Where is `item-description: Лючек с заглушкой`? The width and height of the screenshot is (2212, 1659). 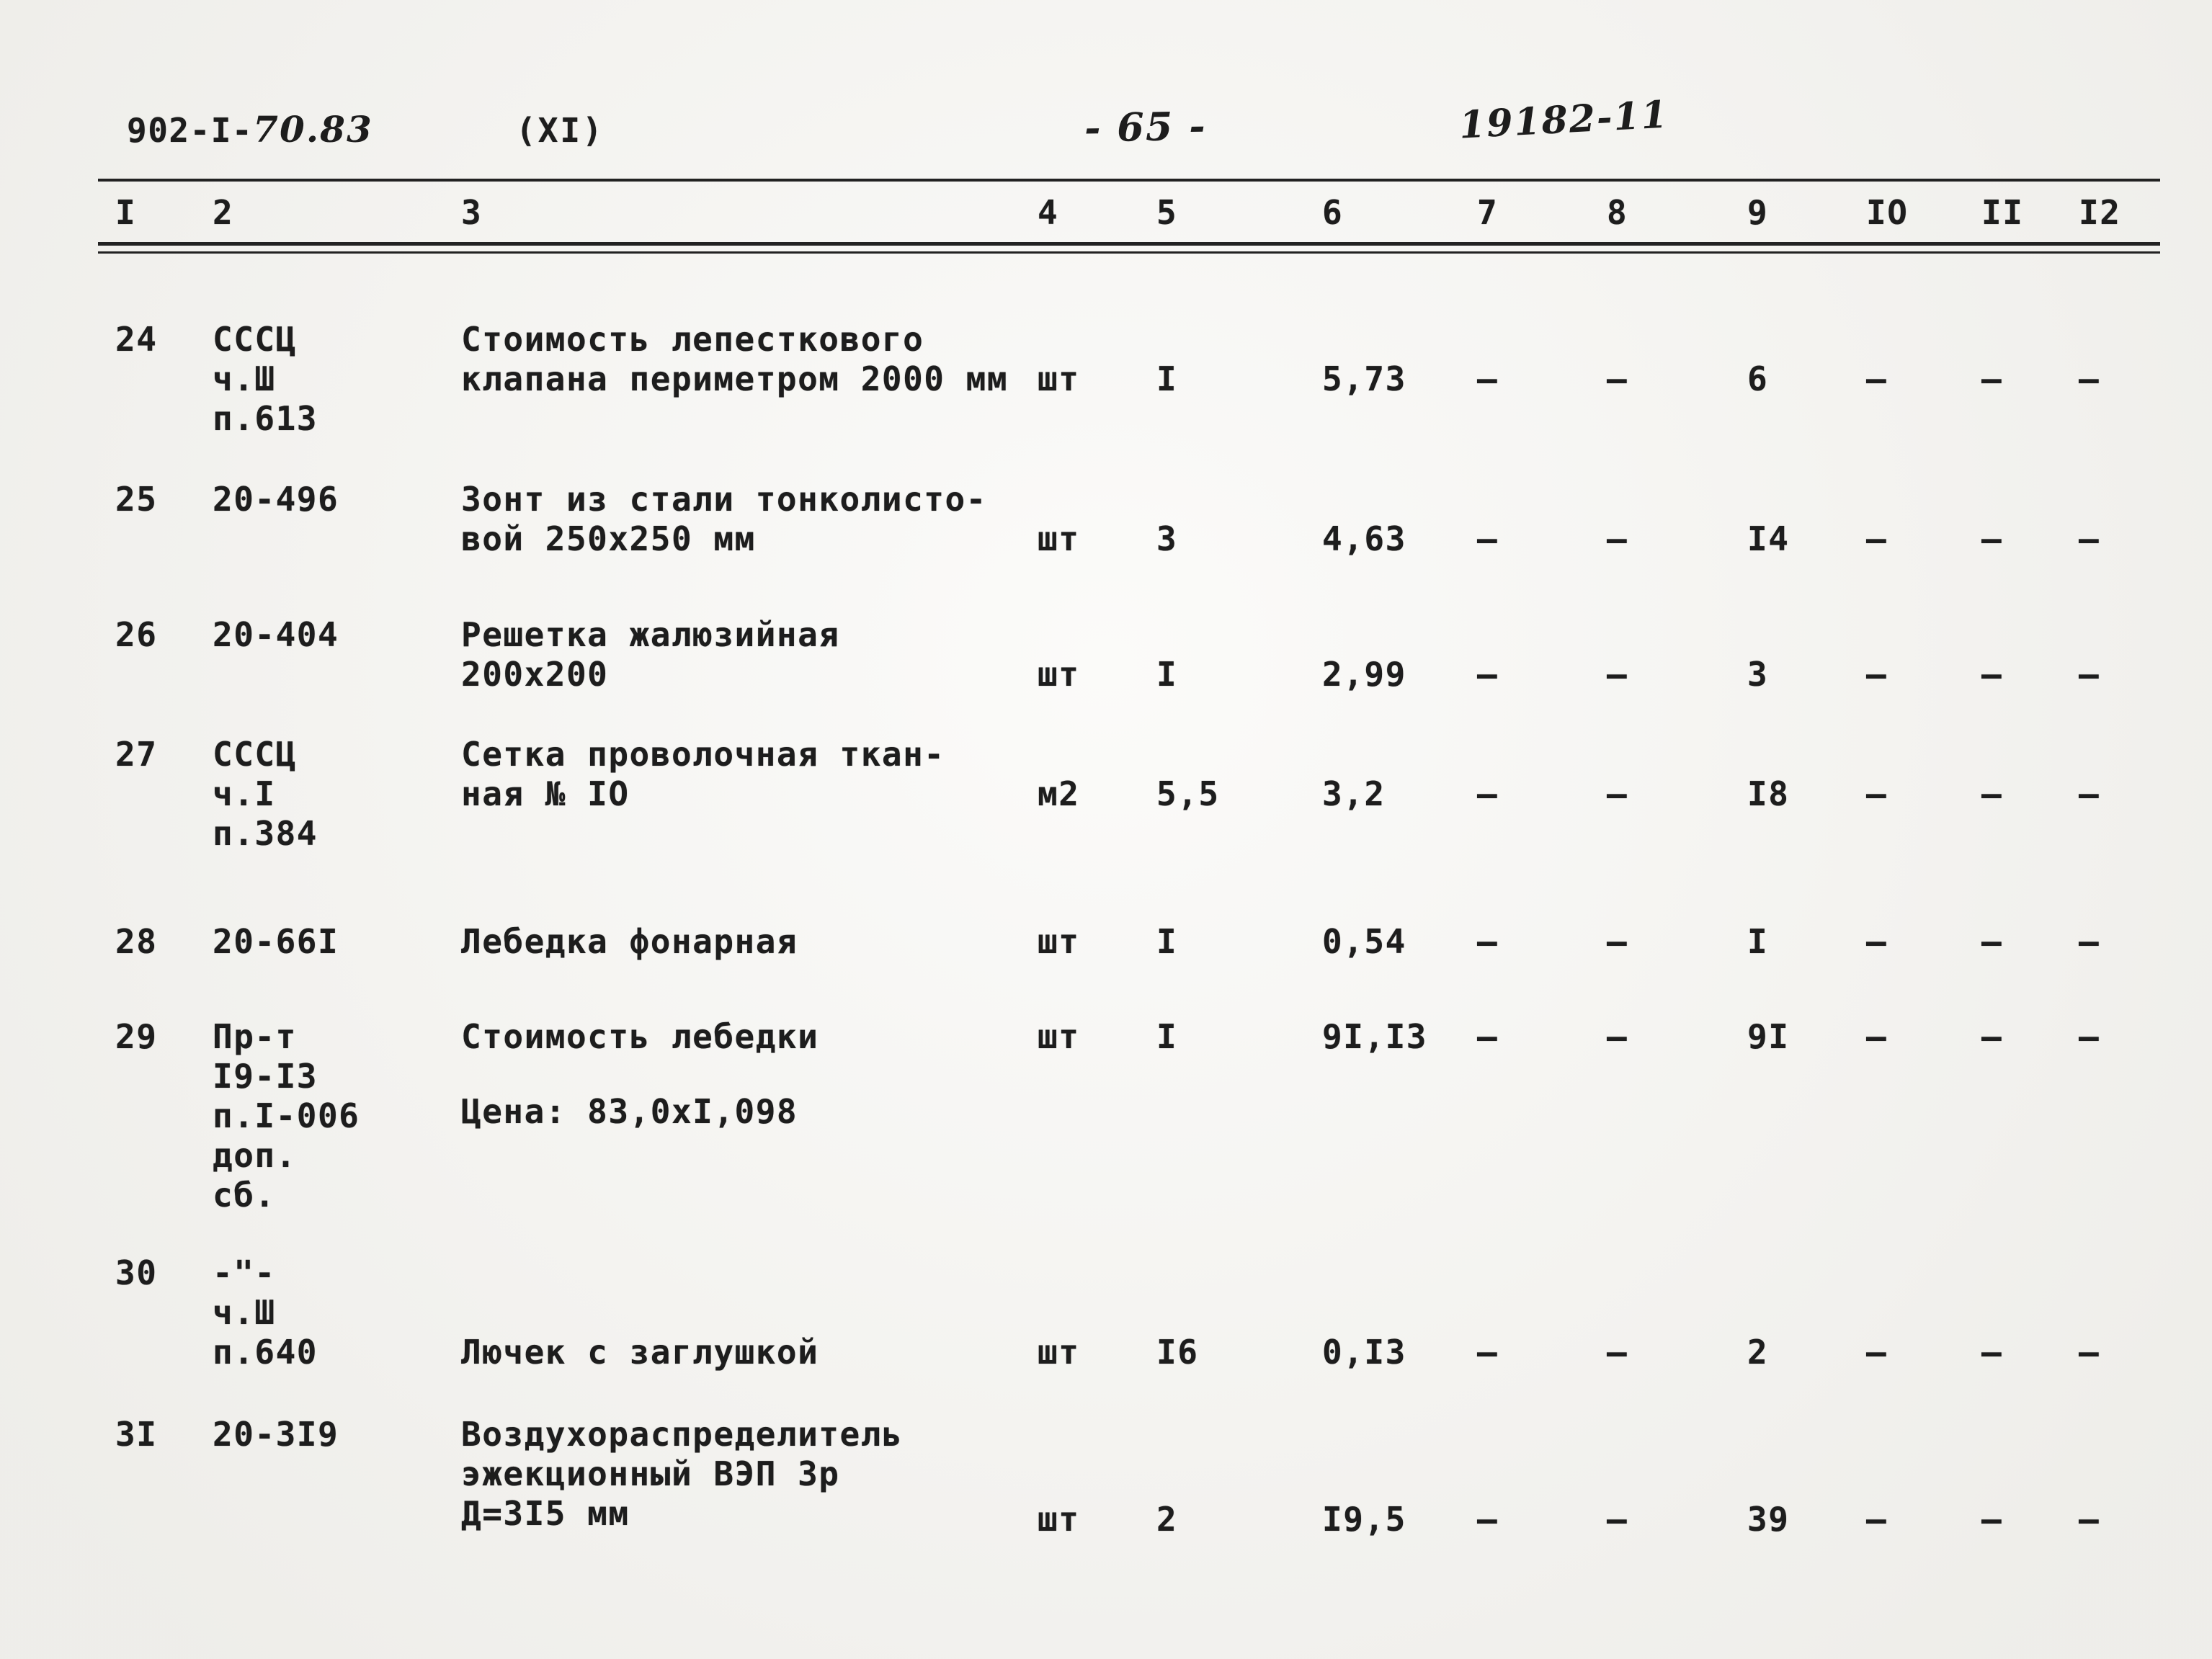
item-description: Лючек с заглушкой is located at coordinates (640, 1352).